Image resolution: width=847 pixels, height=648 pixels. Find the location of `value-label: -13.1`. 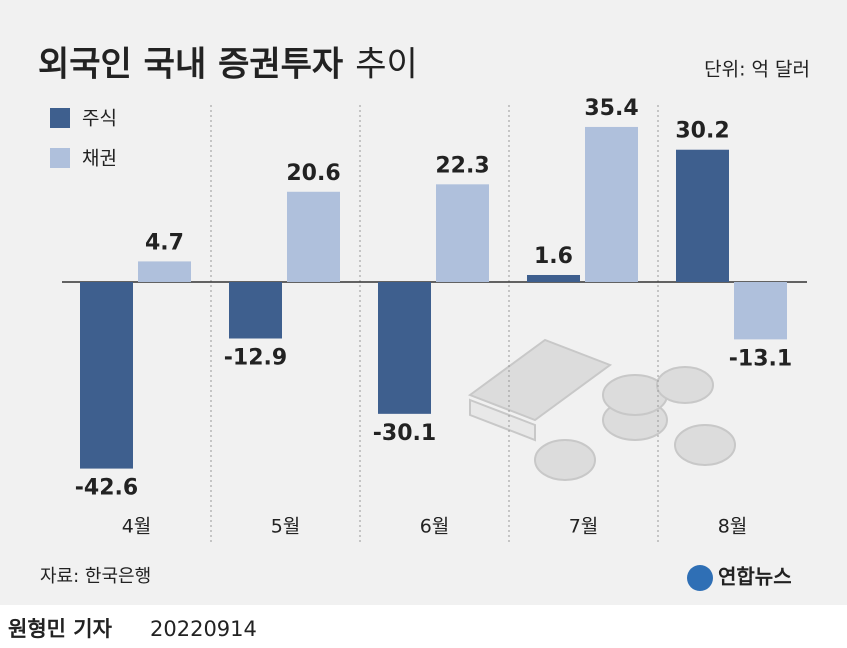

value-label: -13.1 is located at coordinates (760, 358).